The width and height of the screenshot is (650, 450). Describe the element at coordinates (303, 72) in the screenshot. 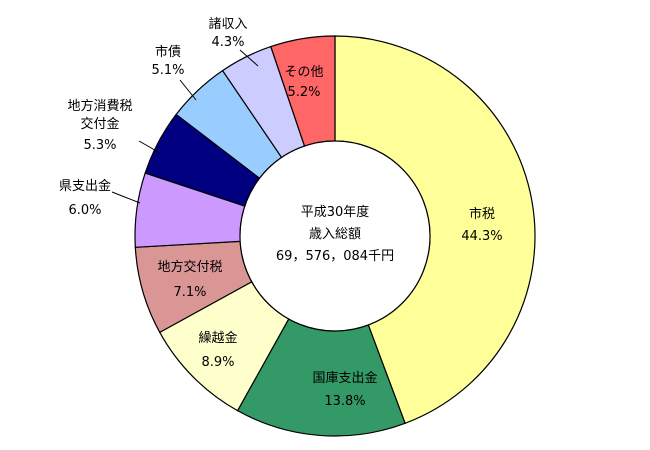

I see `slice-label-9: その他` at that location.